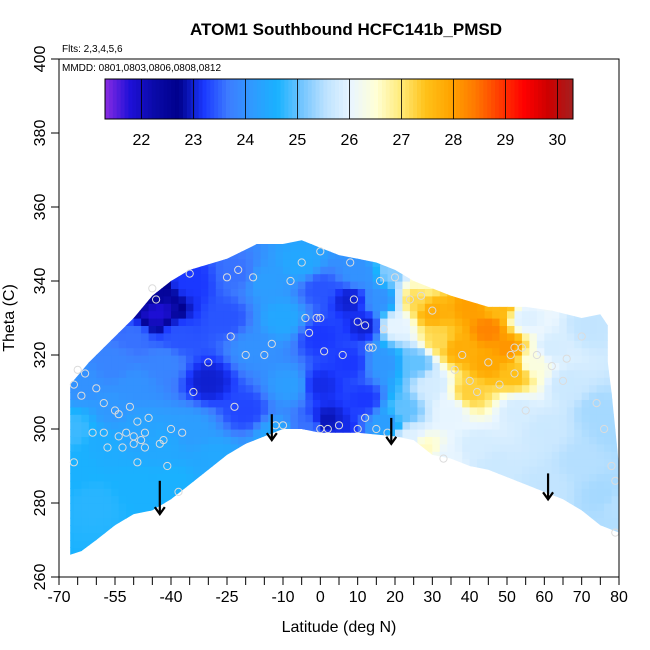 The image size is (650, 650). I want to click on chart-title: ATOM1 Southbound HCFC141b_PMSD, so click(346, 29).